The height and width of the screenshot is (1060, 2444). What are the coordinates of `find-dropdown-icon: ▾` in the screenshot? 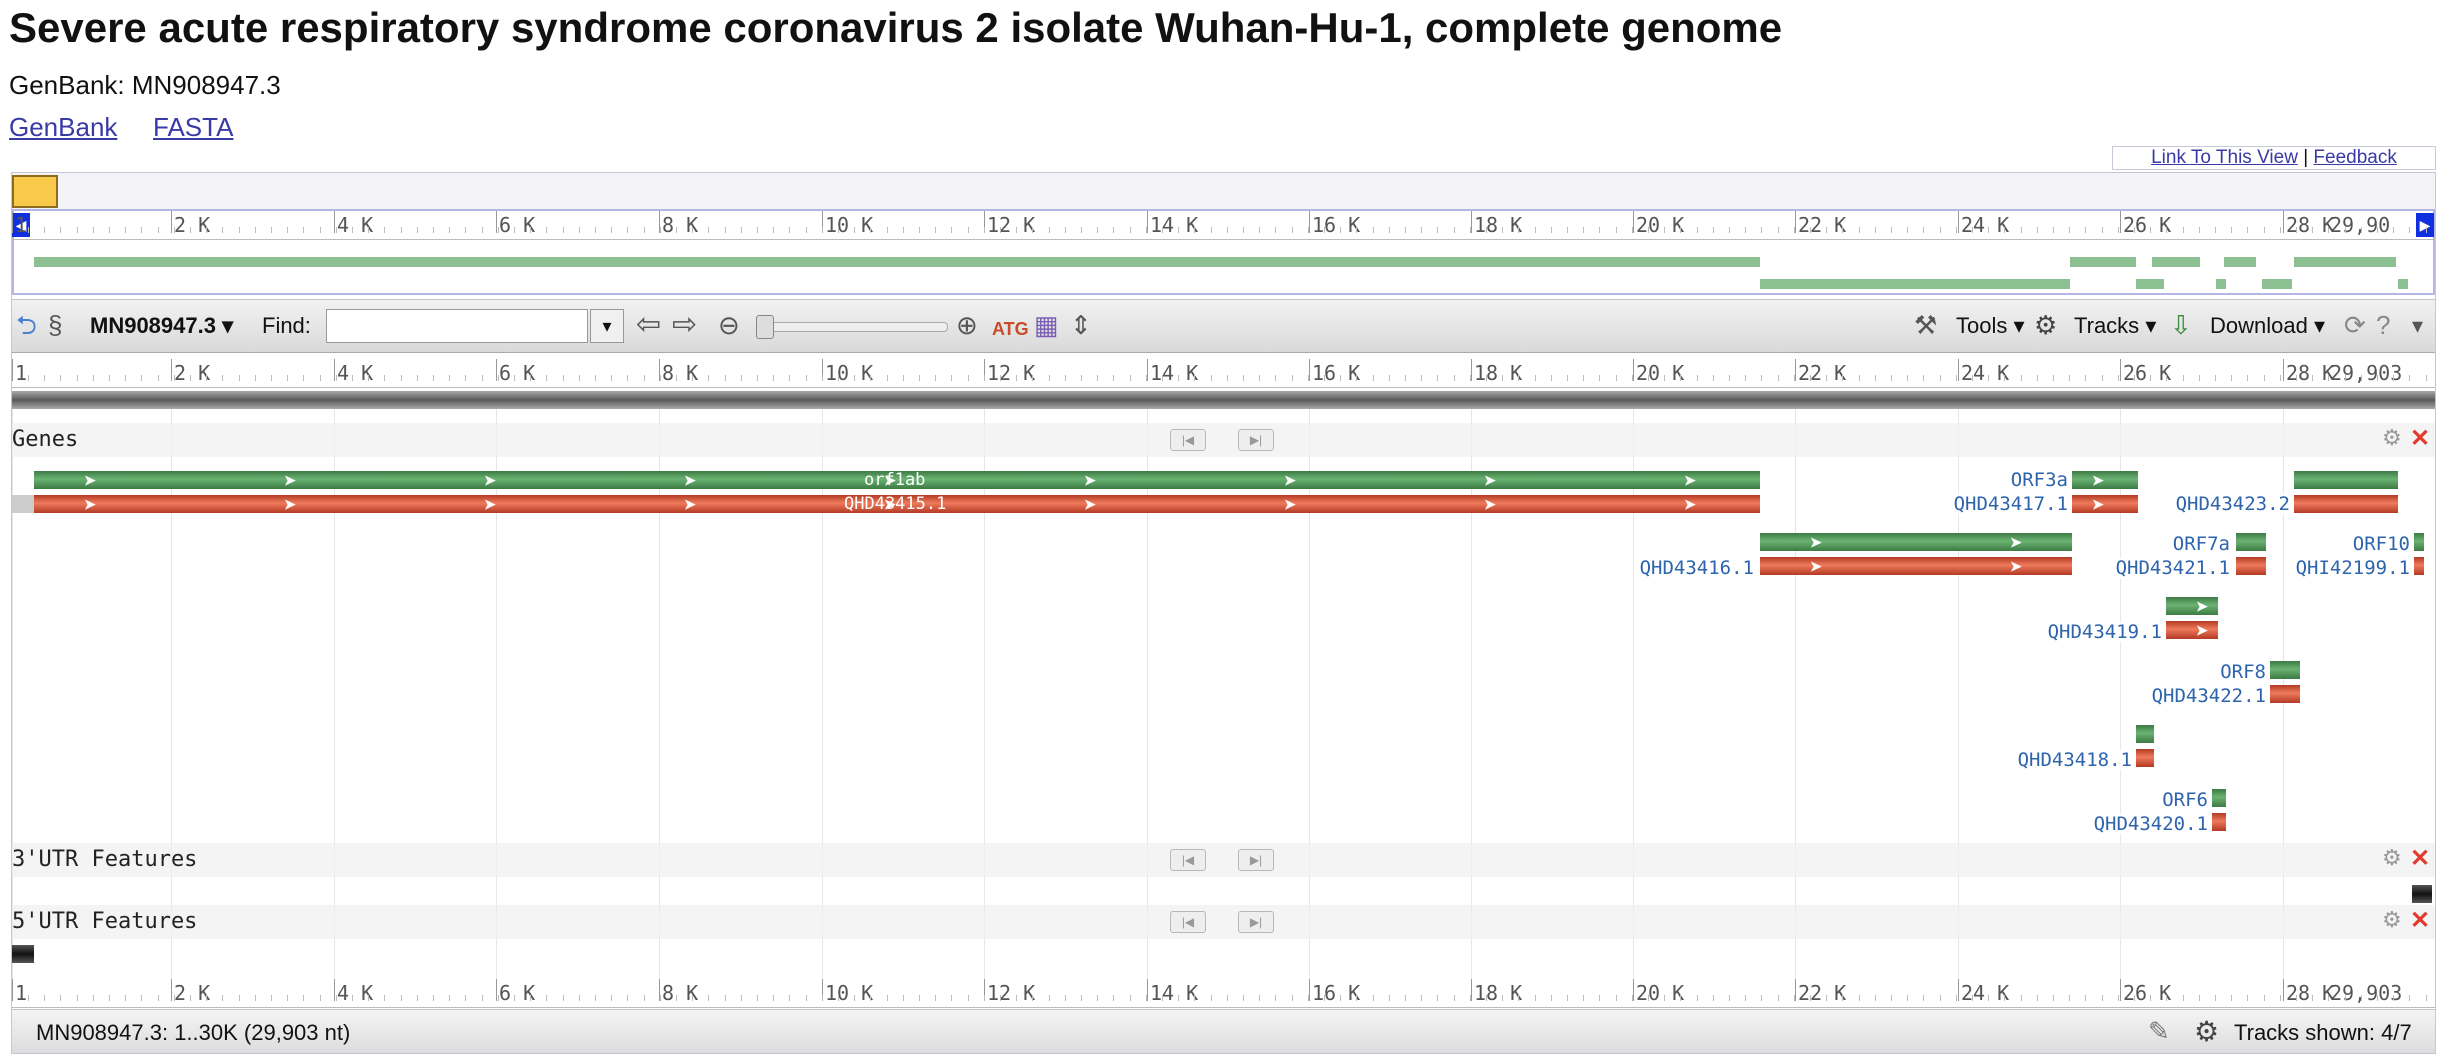 It's located at (607, 326).